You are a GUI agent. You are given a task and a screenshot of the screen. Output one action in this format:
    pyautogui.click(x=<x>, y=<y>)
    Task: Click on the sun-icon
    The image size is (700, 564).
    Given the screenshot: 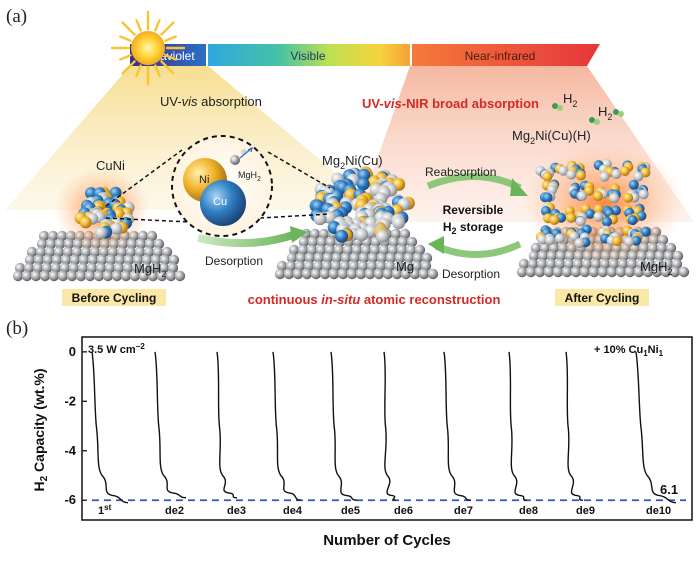 What is the action you would take?
    pyautogui.click(x=148, y=48)
    